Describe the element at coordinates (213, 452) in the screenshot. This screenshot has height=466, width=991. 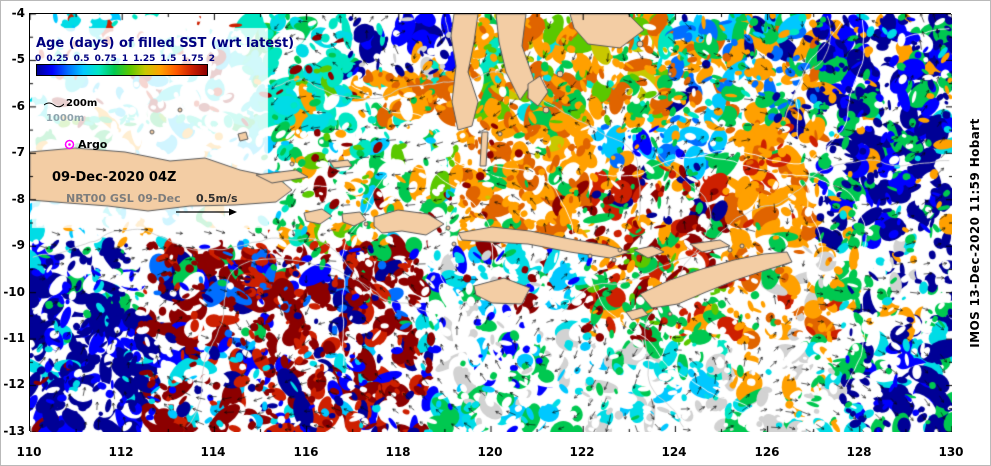
I see `x-tick-label: 114` at that location.